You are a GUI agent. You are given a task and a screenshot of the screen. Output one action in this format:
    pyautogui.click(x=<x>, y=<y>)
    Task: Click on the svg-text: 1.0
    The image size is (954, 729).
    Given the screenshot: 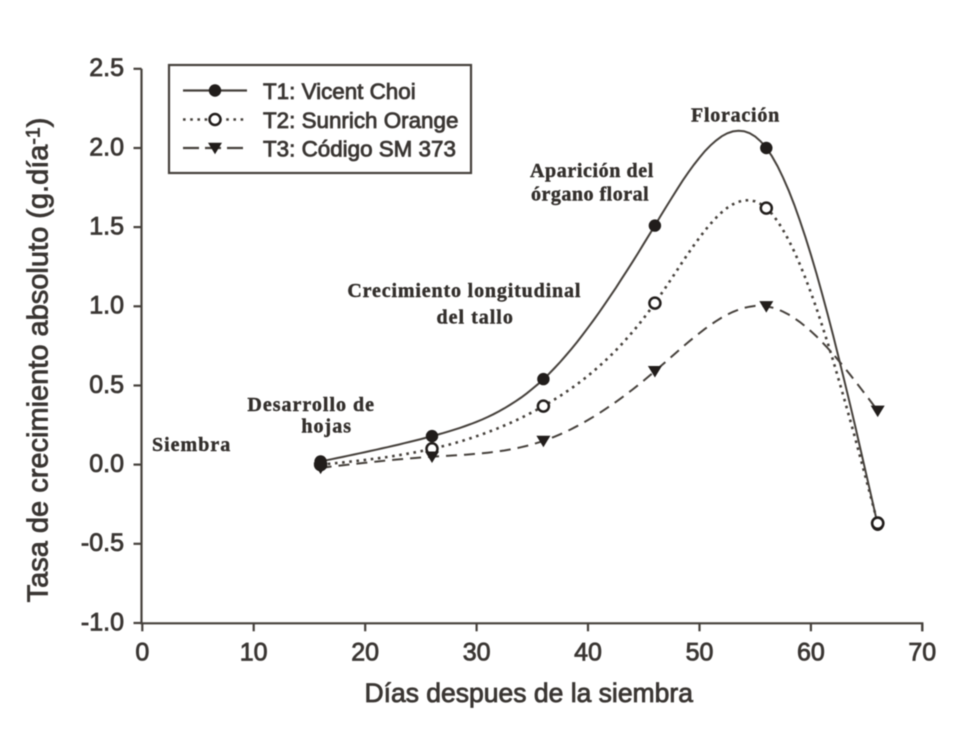 What is the action you would take?
    pyautogui.click(x=106, y=306)
    